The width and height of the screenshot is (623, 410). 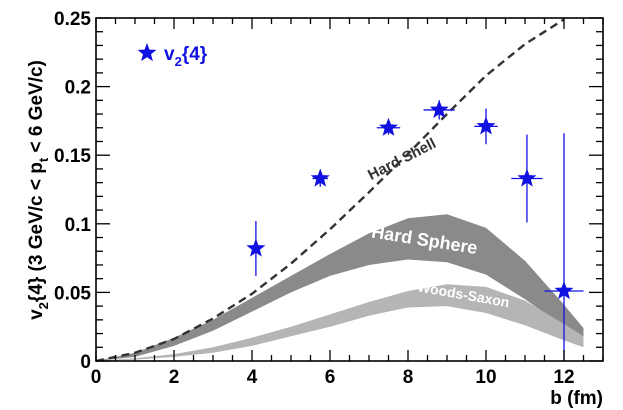 What do you see at coordinates (85, 362) in the screenshot?
I see `y-tick-label: 0` at bounding box center [85, 362].